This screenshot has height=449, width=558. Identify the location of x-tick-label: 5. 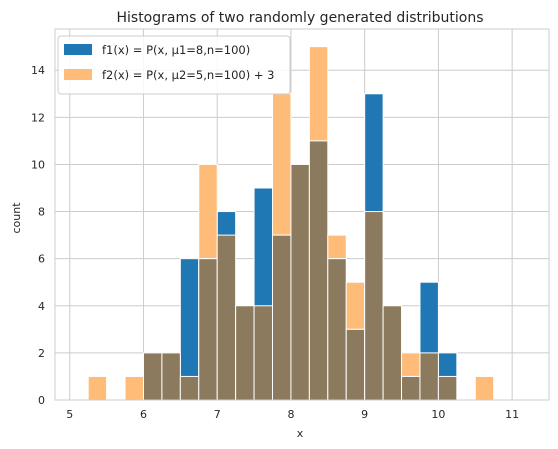
(69, 414).